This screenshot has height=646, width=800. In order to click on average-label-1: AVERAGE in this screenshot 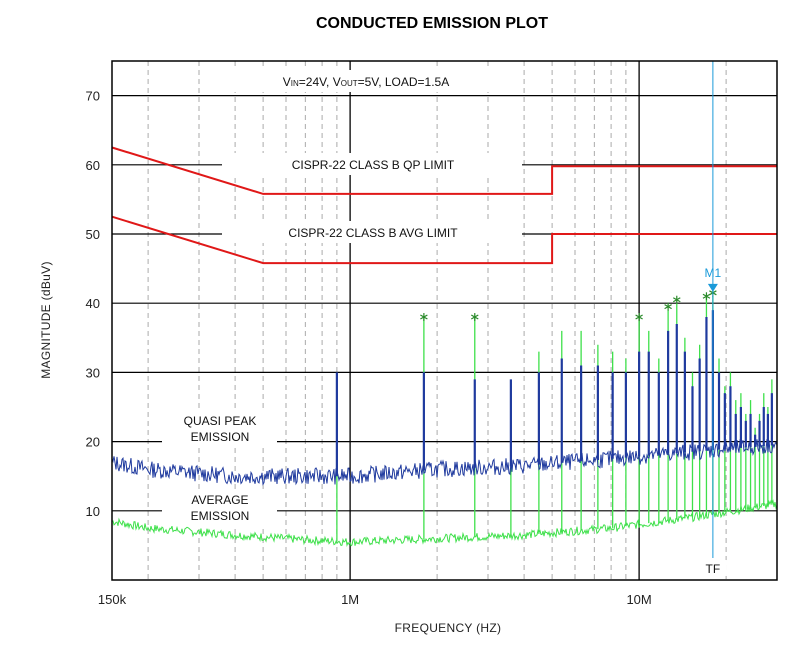, I will do `click(219, 500)`.